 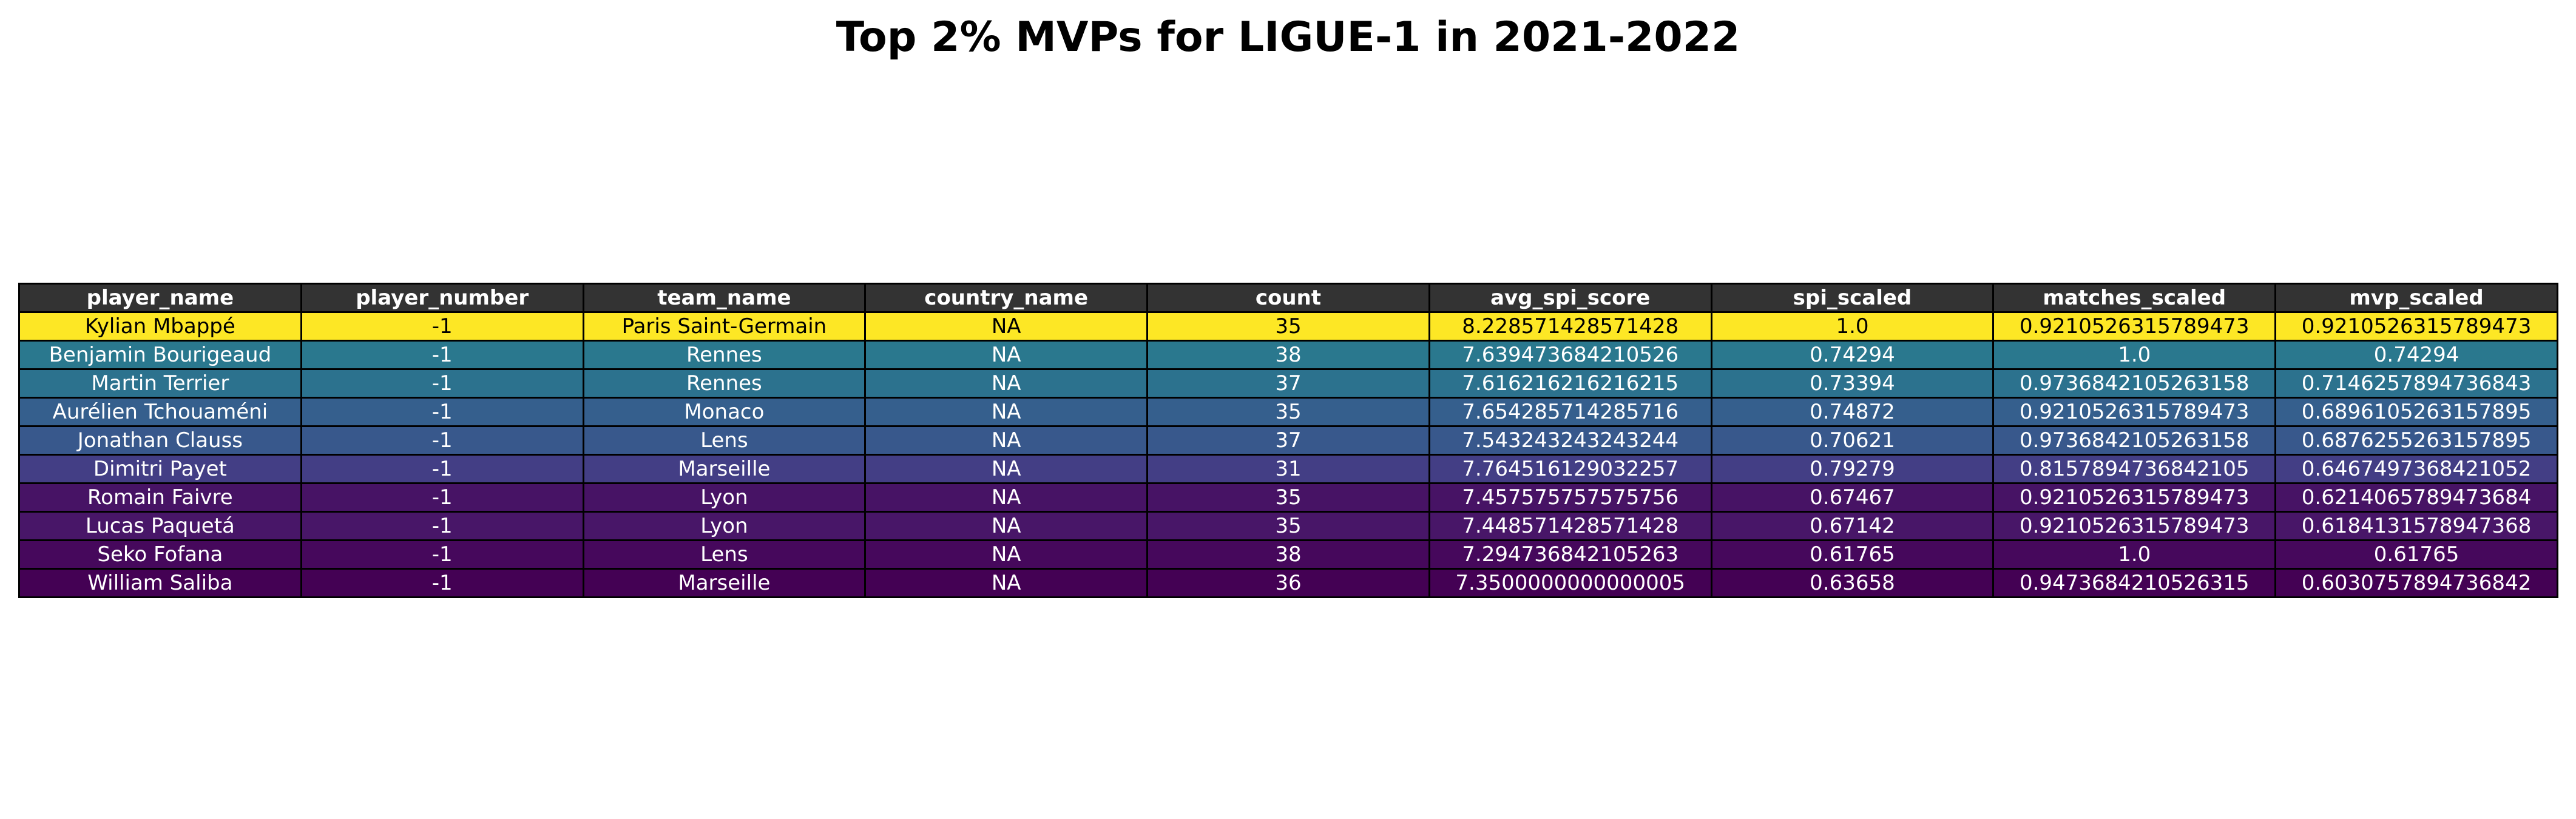 What do you see at coordinates (1852, 383) in the screenshot?
I see `cell-spi-scaled: 0.73394` at bounding box center [1852, 383].